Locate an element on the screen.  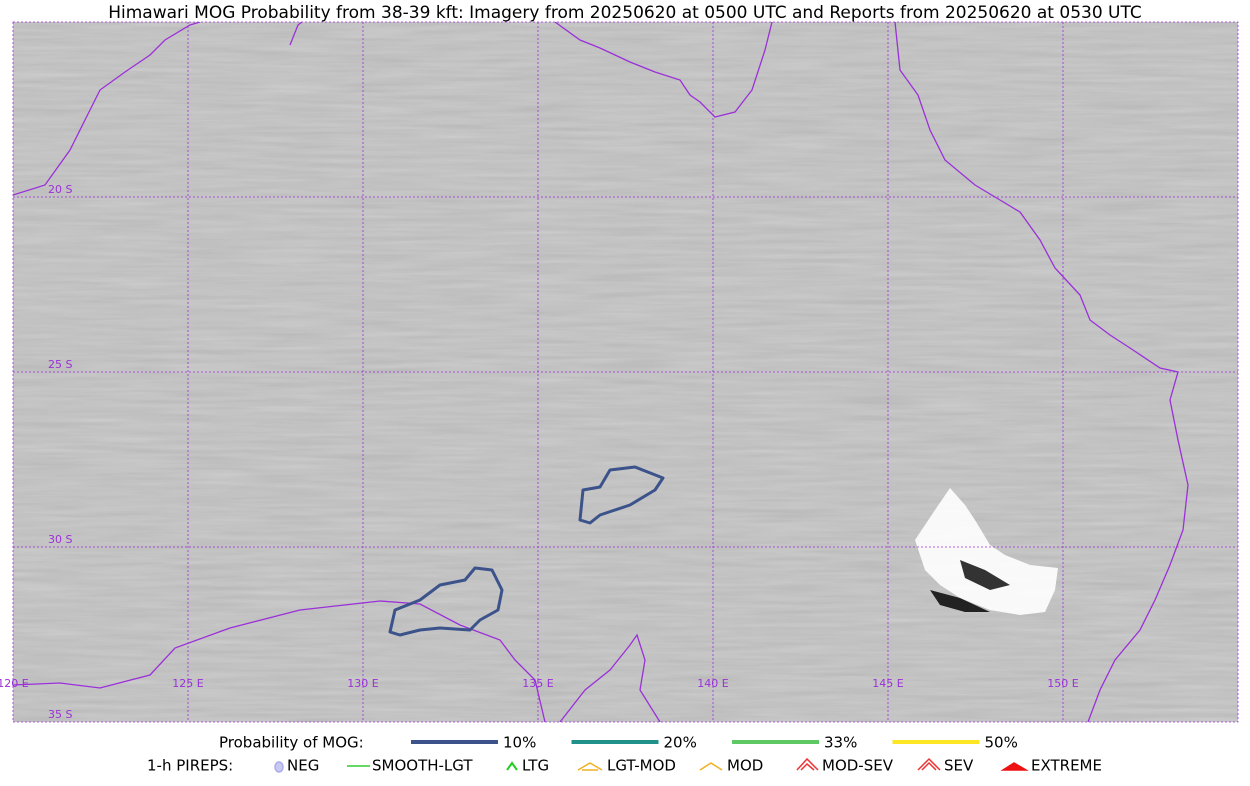
lat-label: 25 S is located at coordinates (60, 364).